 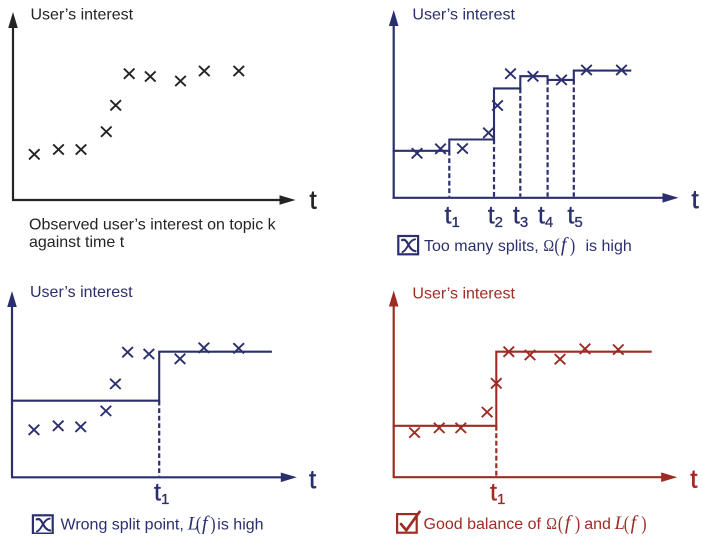 What do you see at coordinates (153, 224) in the screenshot?
I see `svg-text:Observed user’s interest on to: Observed user’s interest on topic k` at bounding box center [153, 224].